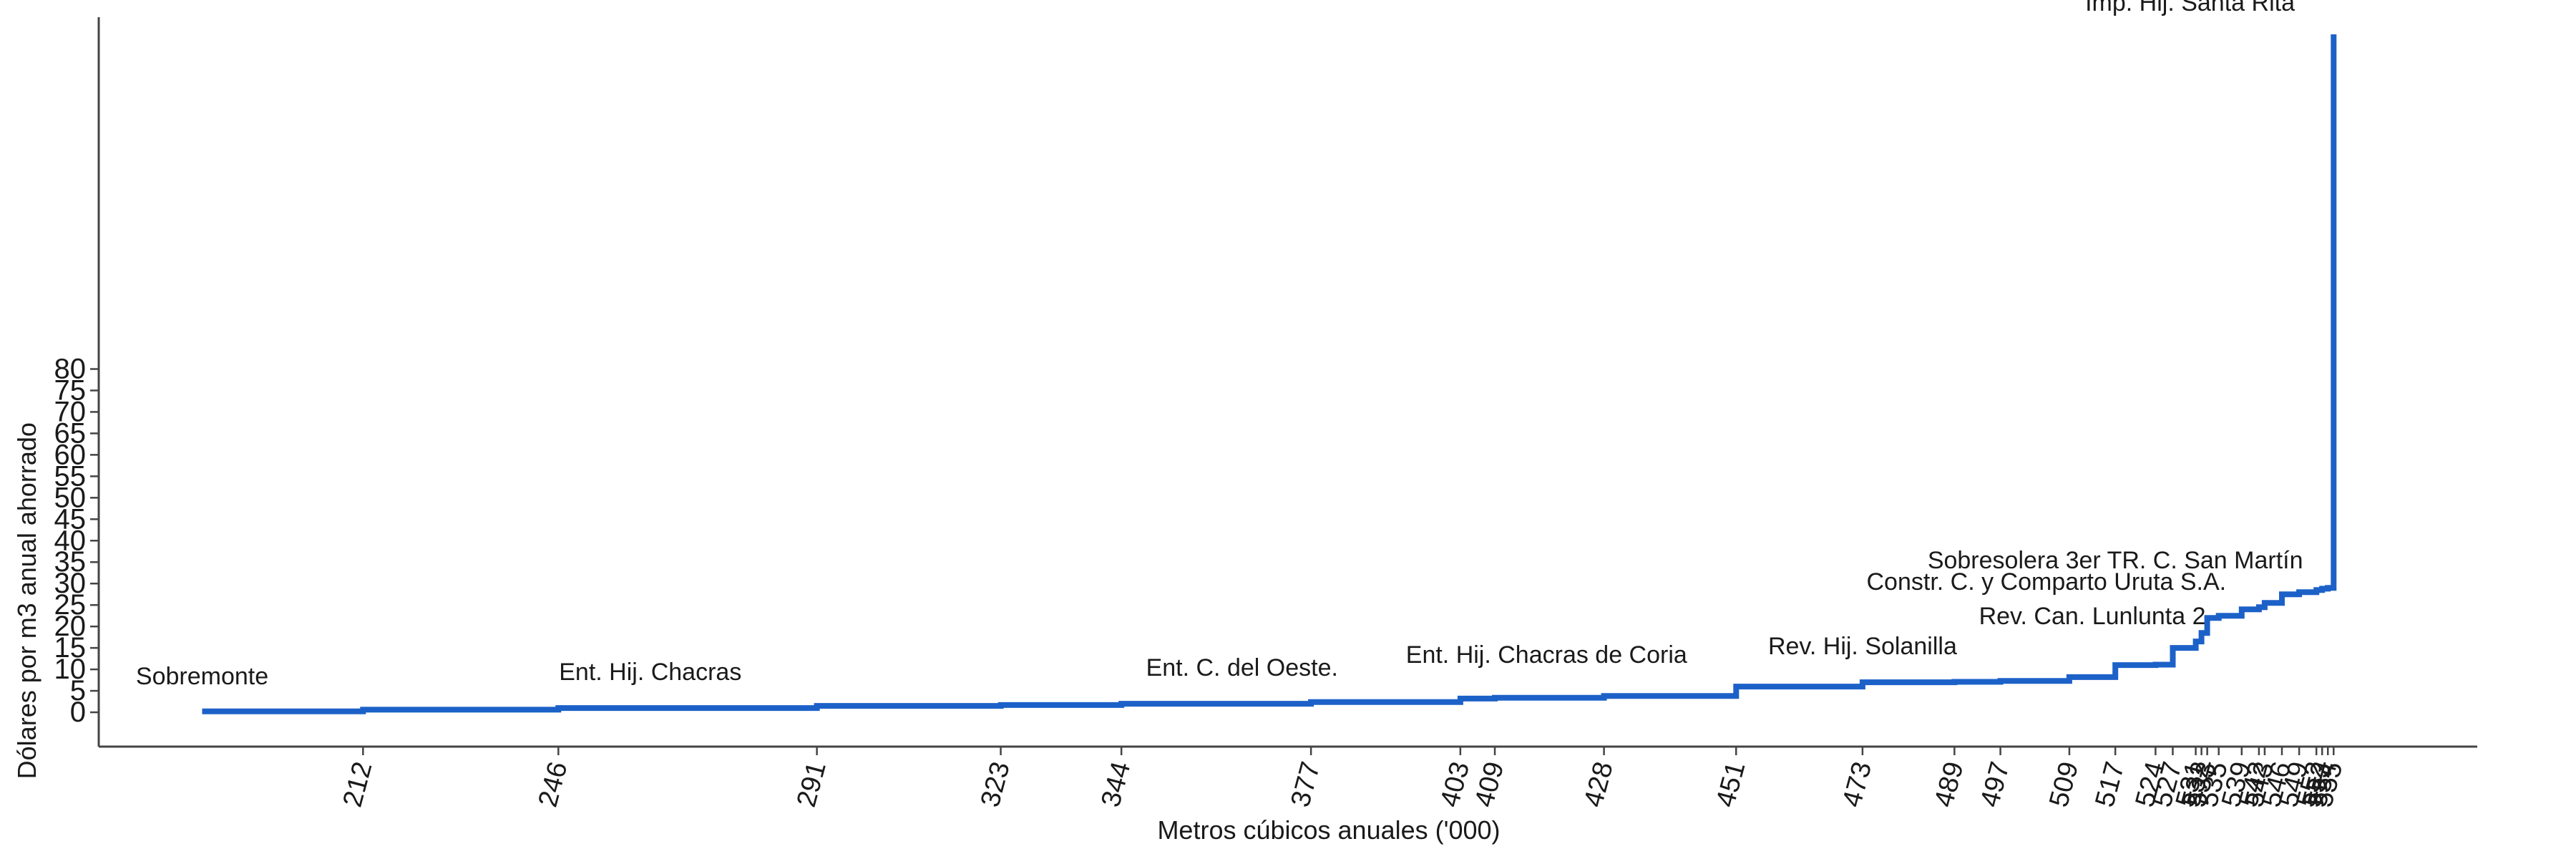  I want to click on y-tick-label: 60, so click(70, 454).